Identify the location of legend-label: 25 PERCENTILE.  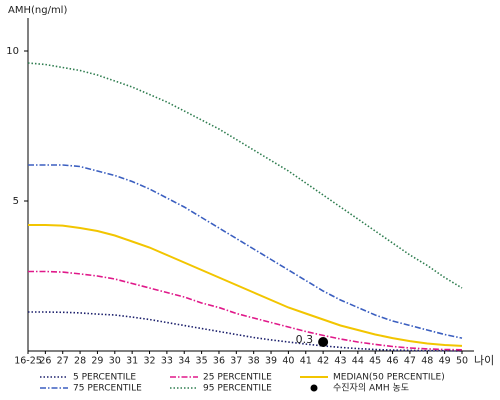
(237, 378).